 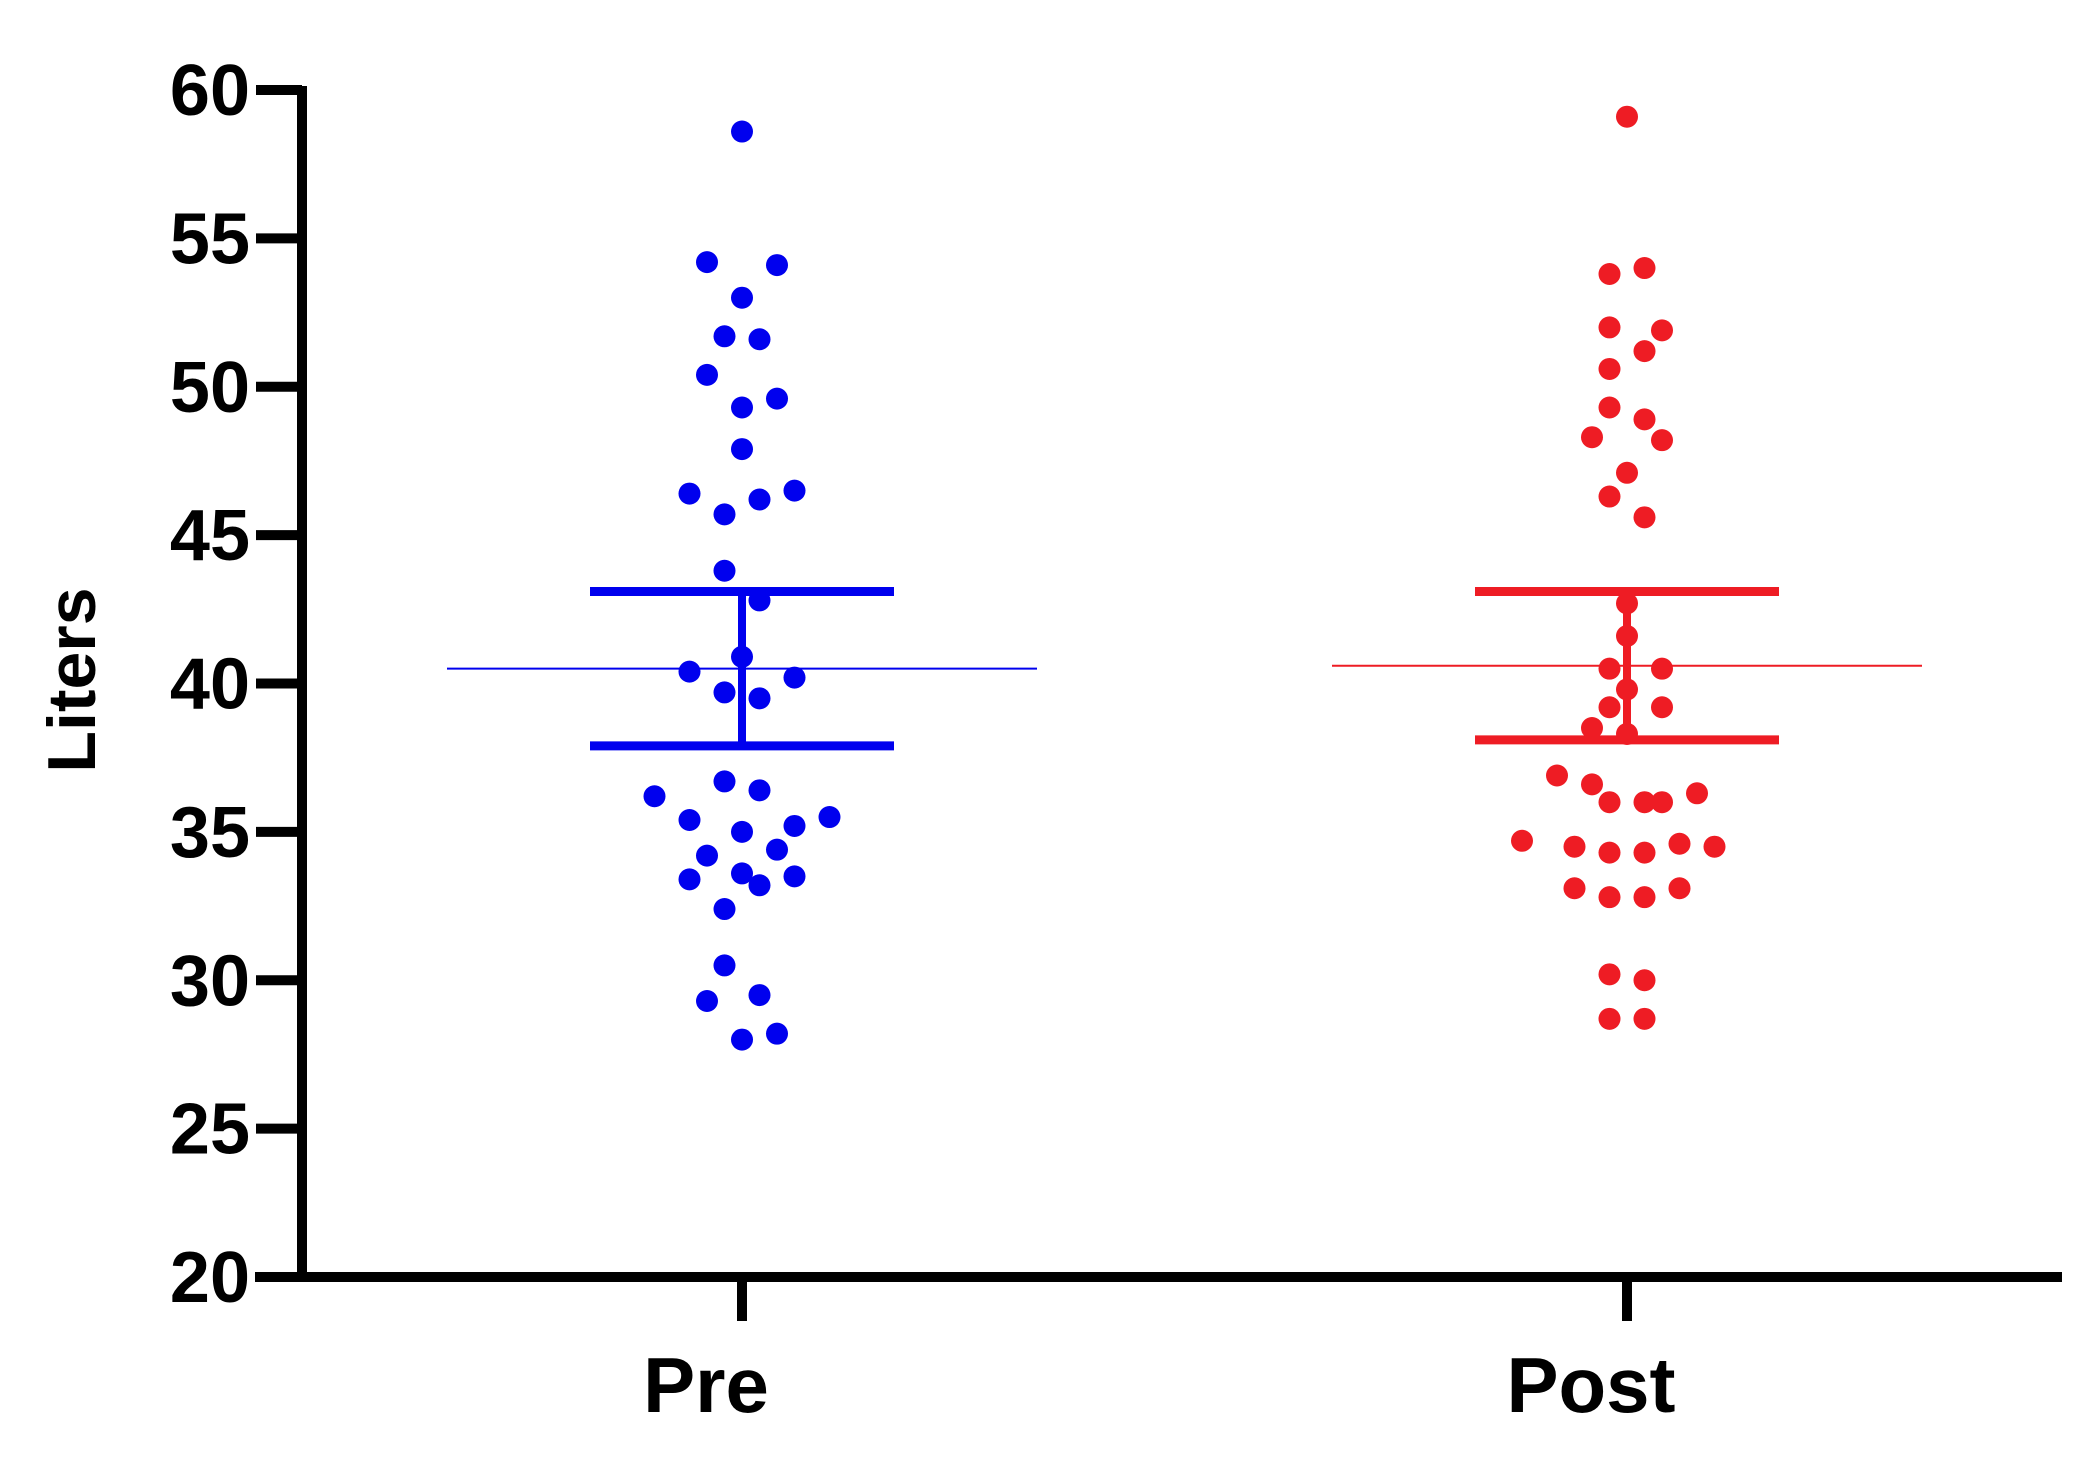 I want to click on x-tick-label: Post, so click(x=1590, y=1385).